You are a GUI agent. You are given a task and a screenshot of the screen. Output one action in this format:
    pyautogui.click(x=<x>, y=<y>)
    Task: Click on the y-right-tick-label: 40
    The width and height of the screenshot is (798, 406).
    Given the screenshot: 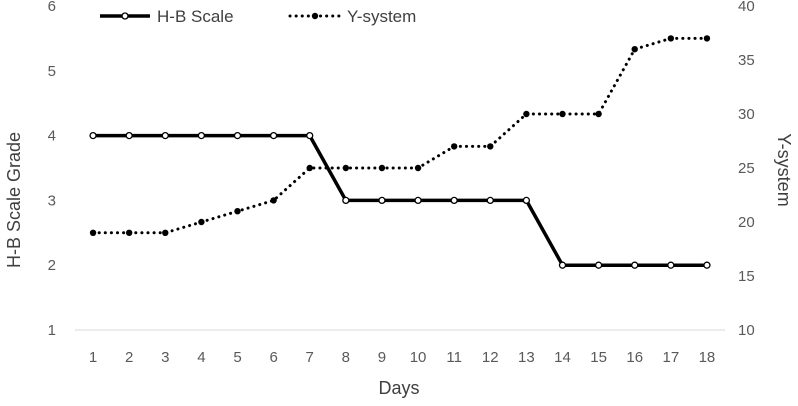 What is the action you would take?
    pyautogui.click(x=746, y=7)
    